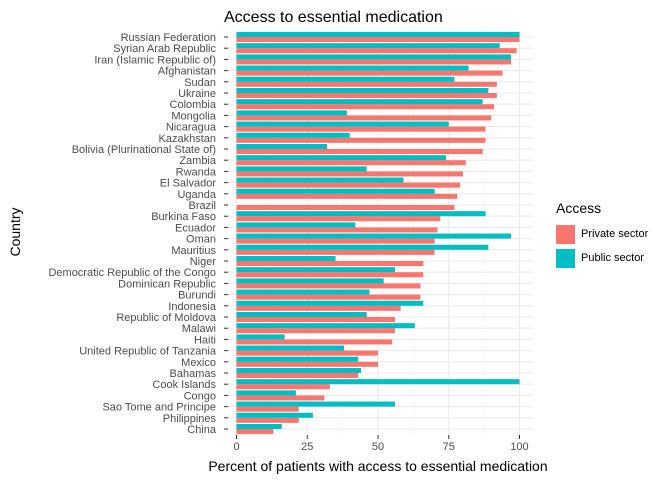 The image size is (672, 480). I want to click on y-tick-label: Ecuador, so click(195, 228).